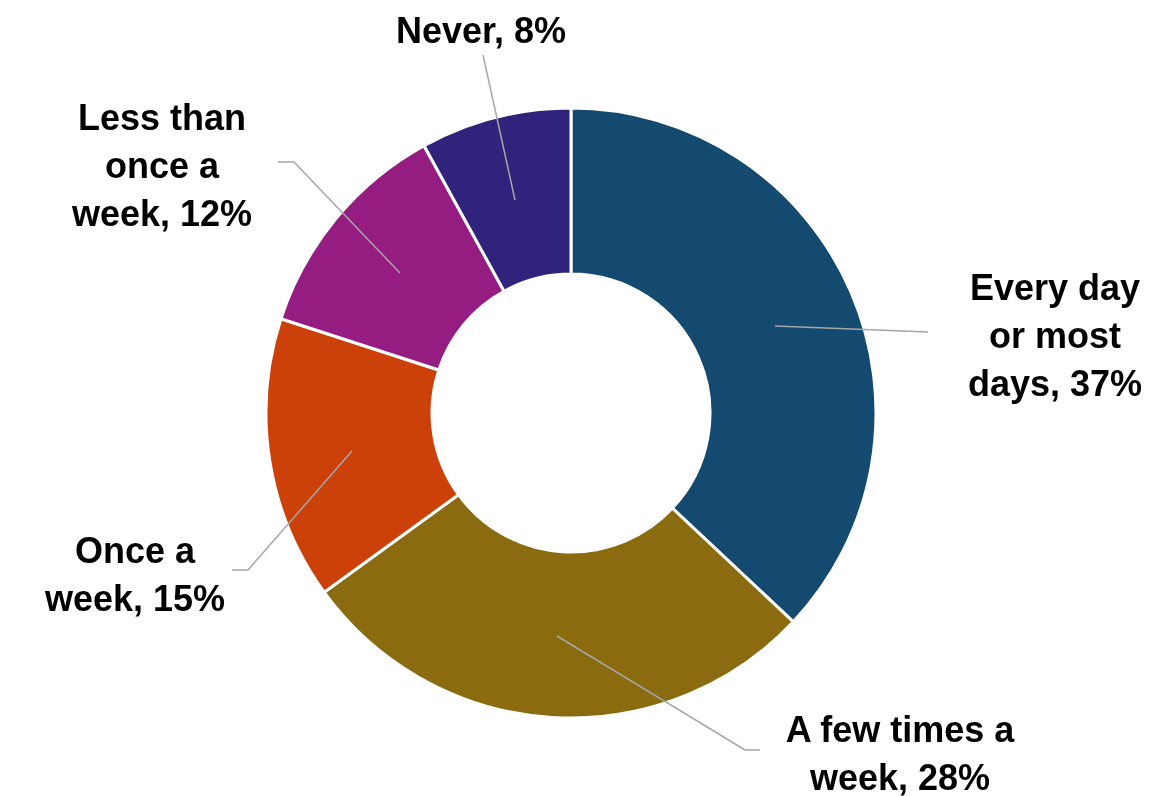 The height and width of the screenshot is (796, 1166). I want to click on slice-label: Once a week, 15%, so click(134, 574).